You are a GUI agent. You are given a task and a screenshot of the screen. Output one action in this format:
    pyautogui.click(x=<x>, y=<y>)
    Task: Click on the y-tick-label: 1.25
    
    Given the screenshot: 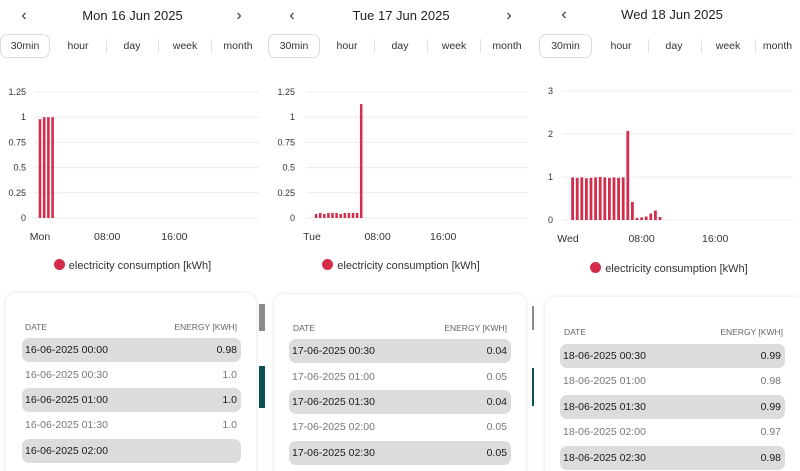 What is the action you would take?
    pyautogui.click(x=17, y=92)
    